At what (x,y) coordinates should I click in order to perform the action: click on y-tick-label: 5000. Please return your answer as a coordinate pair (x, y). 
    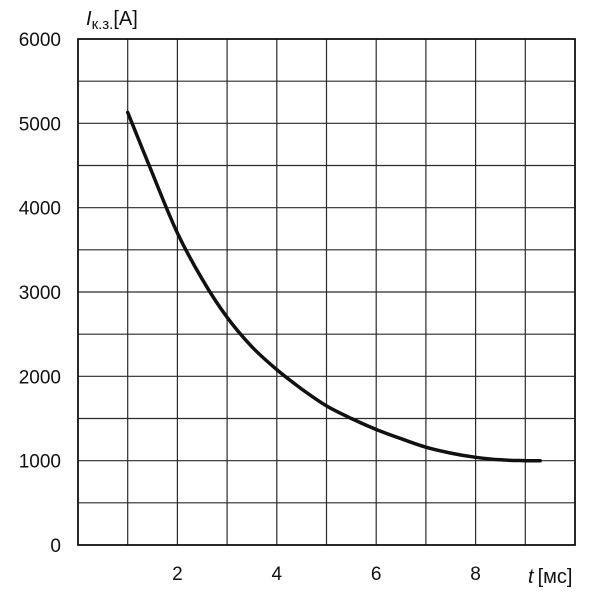
    Looking at the image, I should click on (40, 124).